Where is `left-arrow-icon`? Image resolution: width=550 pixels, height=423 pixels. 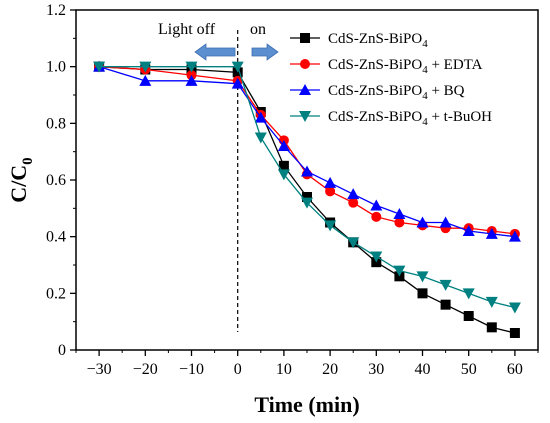 left-arrow-icon is located at coordinates (215, 52).